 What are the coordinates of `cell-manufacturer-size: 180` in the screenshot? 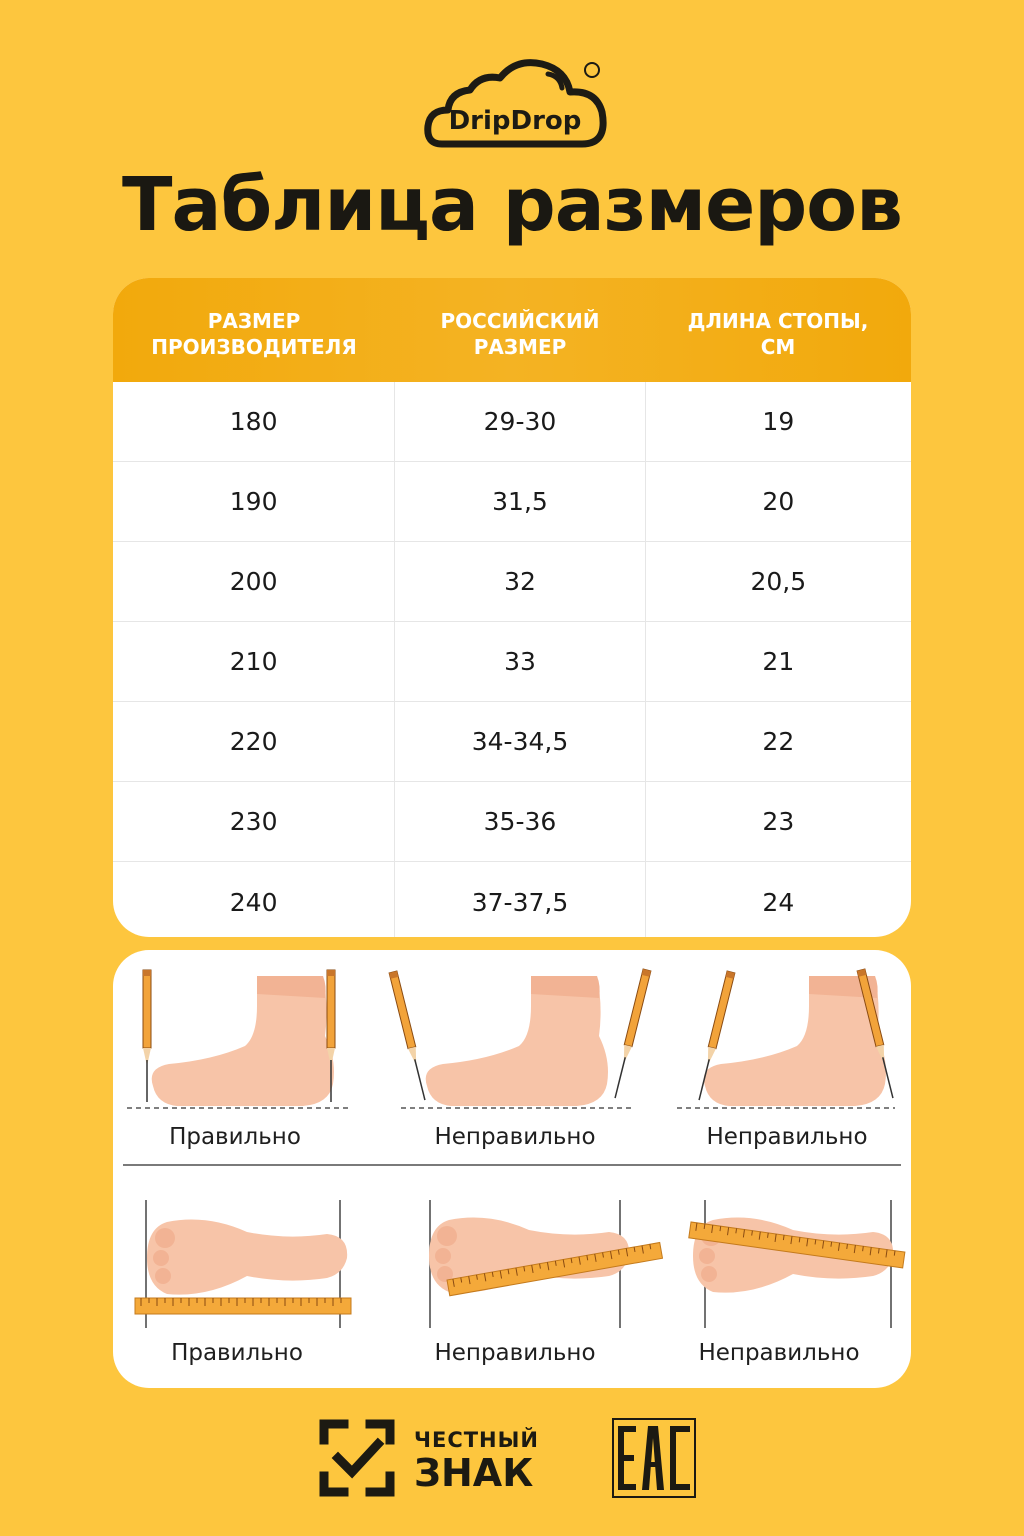 It's located at (254, 421).